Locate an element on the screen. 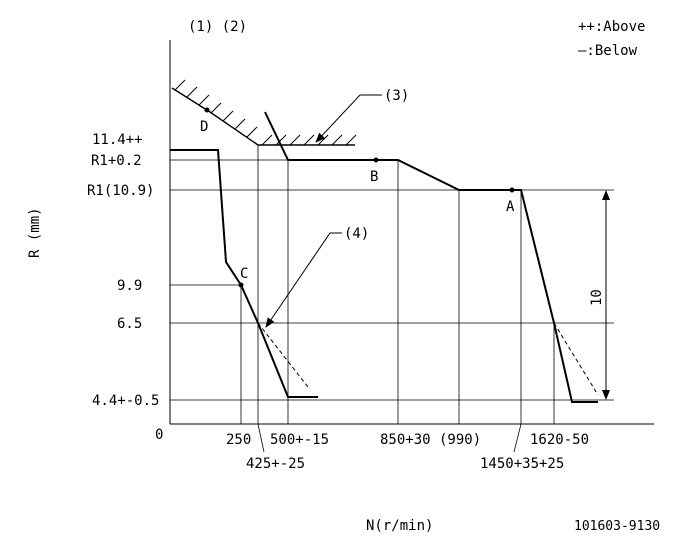 The image size is (681, 554). dashed-curve-left is located at coordinates (283, 355).